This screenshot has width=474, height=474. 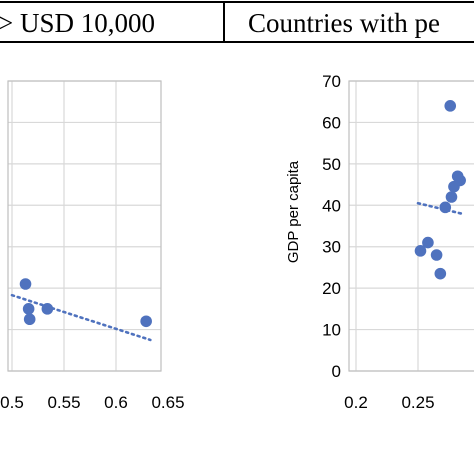 What do you see at coordinates (167, 402) in the screenshot?
I see `x-tick-label: 0.65` at bounding box center [167, 402].